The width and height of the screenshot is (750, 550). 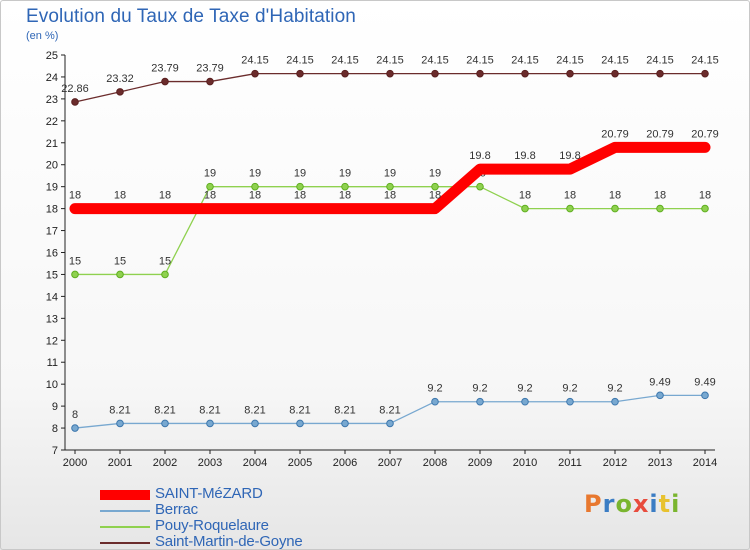 What do you see at coordinates (52, 385) in the screenshot?
I see `y-tick-label: 10` at bounding box center [52, 385].